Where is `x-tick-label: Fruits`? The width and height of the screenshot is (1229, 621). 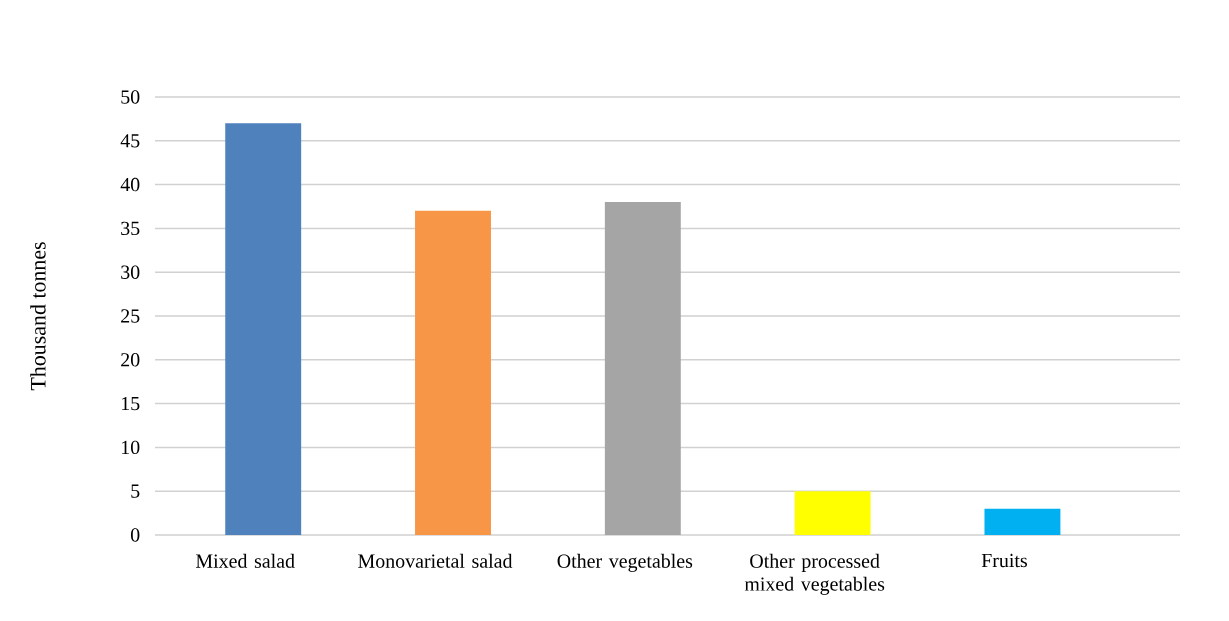
x-tick-label: Fruits is located at coordinates (1004, 560).